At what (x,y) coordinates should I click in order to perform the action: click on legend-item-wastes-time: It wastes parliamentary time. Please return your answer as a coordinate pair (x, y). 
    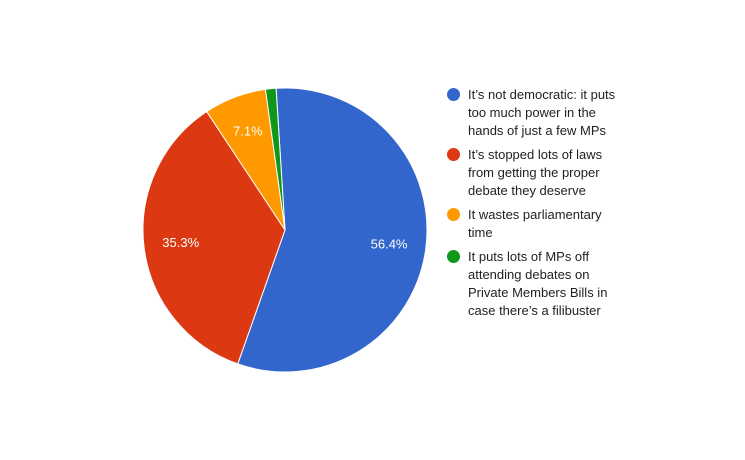
    Looking at the image, I should click on (537, 224).